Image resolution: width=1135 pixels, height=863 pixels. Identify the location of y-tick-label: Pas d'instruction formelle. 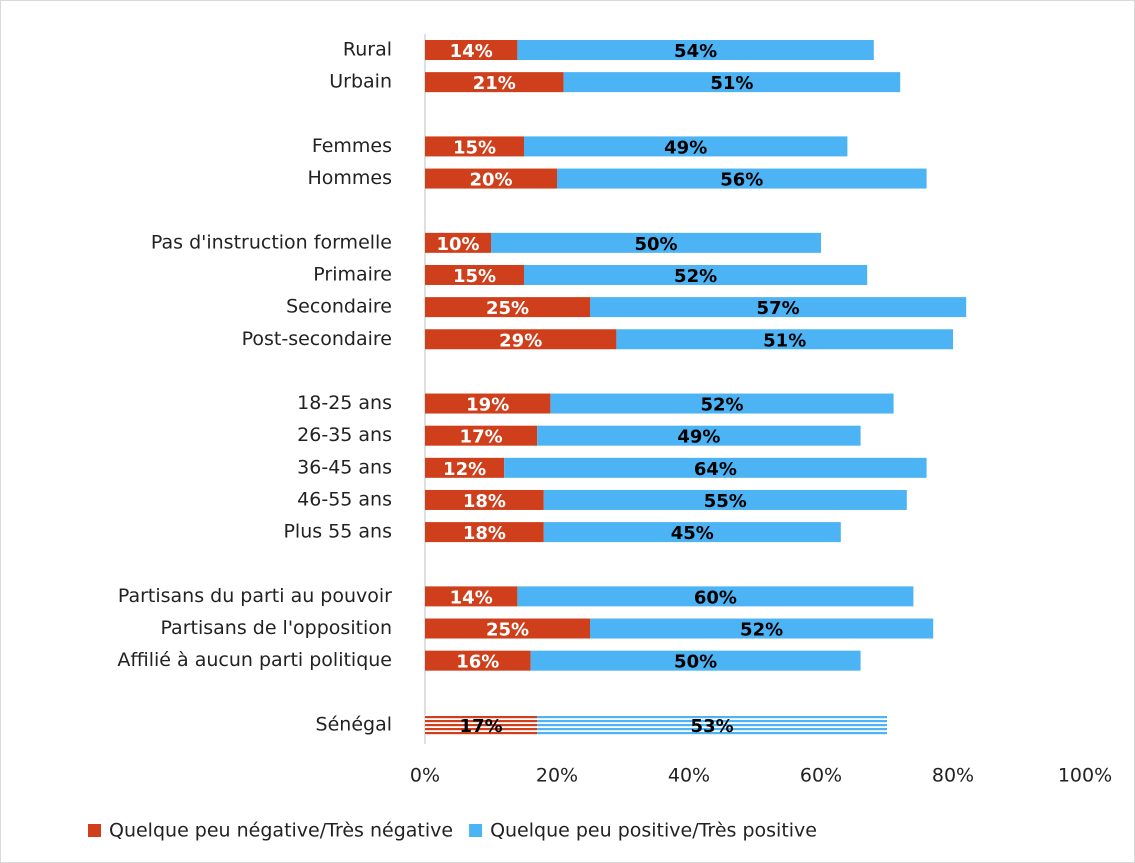
(271, 242).